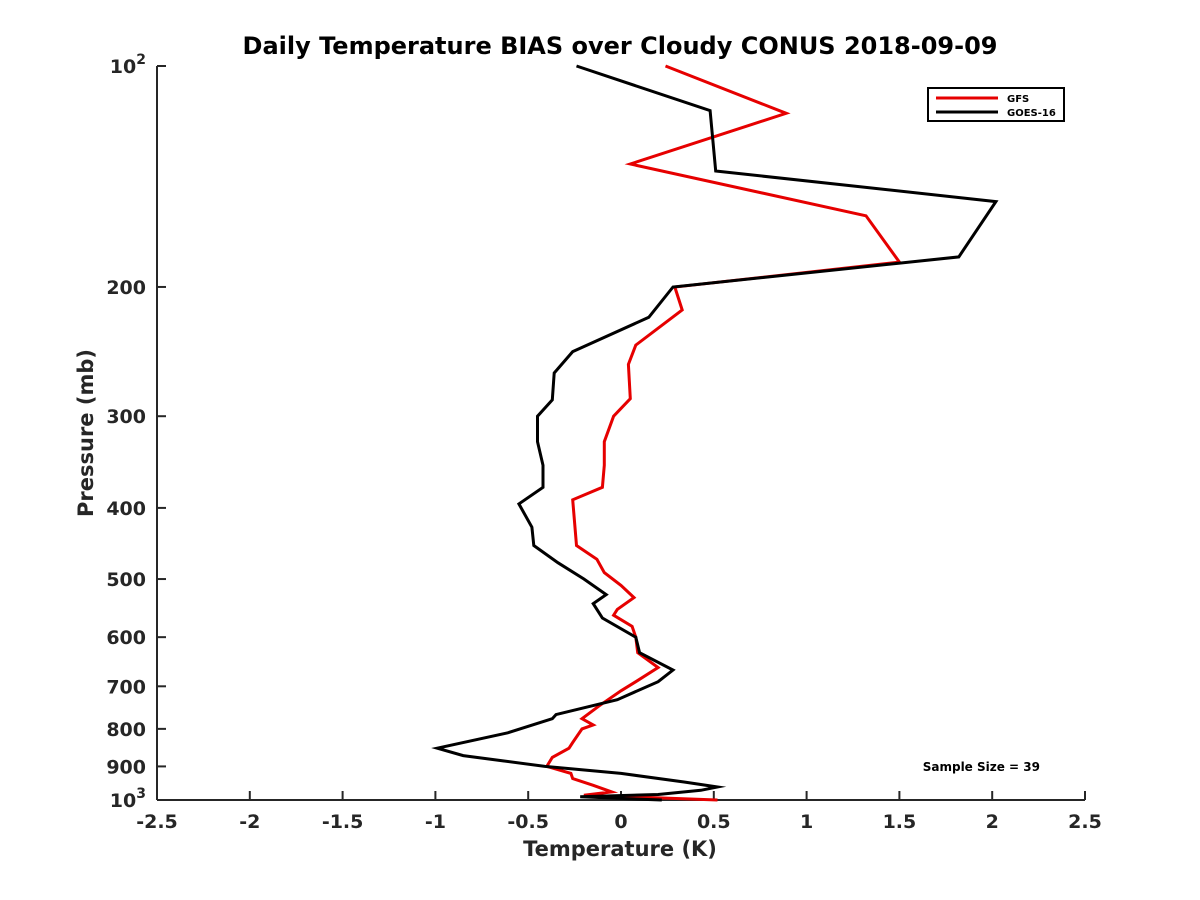 The width and height of the screenshot is (1200, 900). Describe the element at coordinates (343, 822) in the screenshot. I see `x-tick-label: -1.5` at that location.